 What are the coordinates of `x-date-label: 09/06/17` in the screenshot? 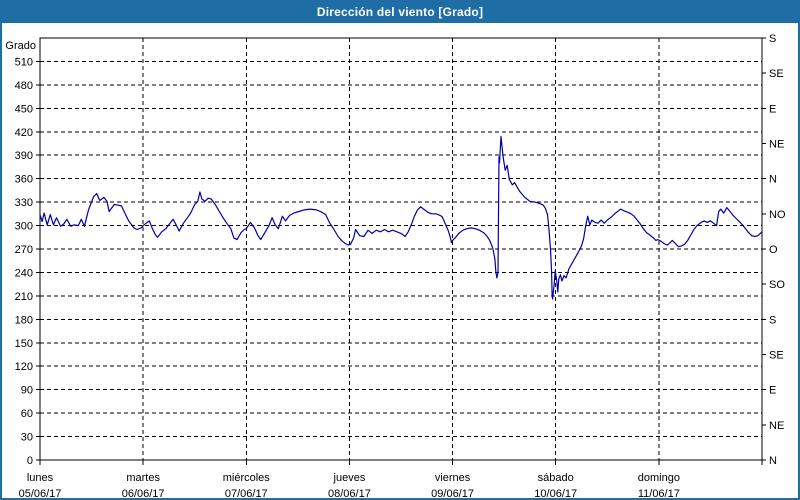 It's located at (452, 493).